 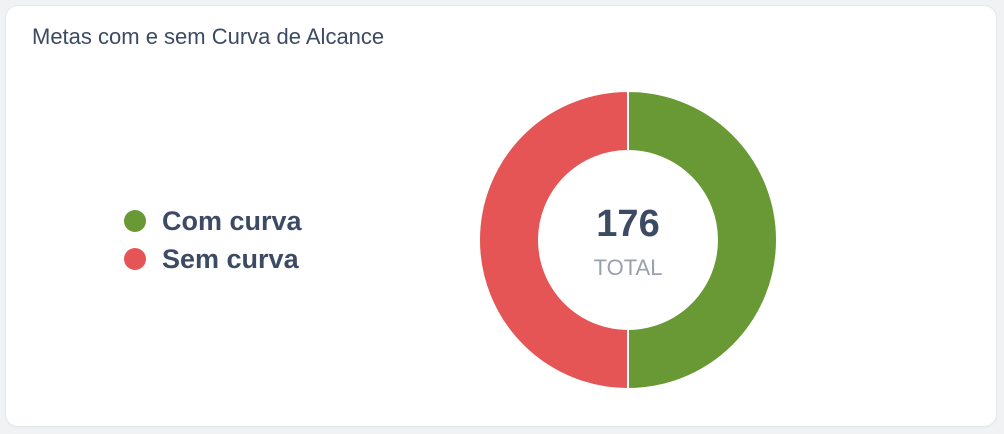 I want to click on donut-center-label: TOTAL, so click(x=628, y=267).